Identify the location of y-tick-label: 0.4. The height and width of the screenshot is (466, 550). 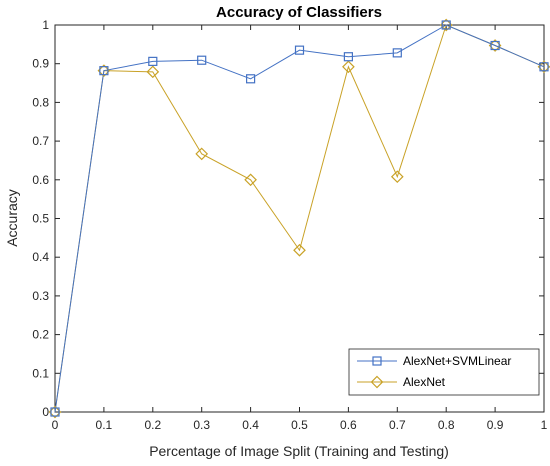
(40, 257).